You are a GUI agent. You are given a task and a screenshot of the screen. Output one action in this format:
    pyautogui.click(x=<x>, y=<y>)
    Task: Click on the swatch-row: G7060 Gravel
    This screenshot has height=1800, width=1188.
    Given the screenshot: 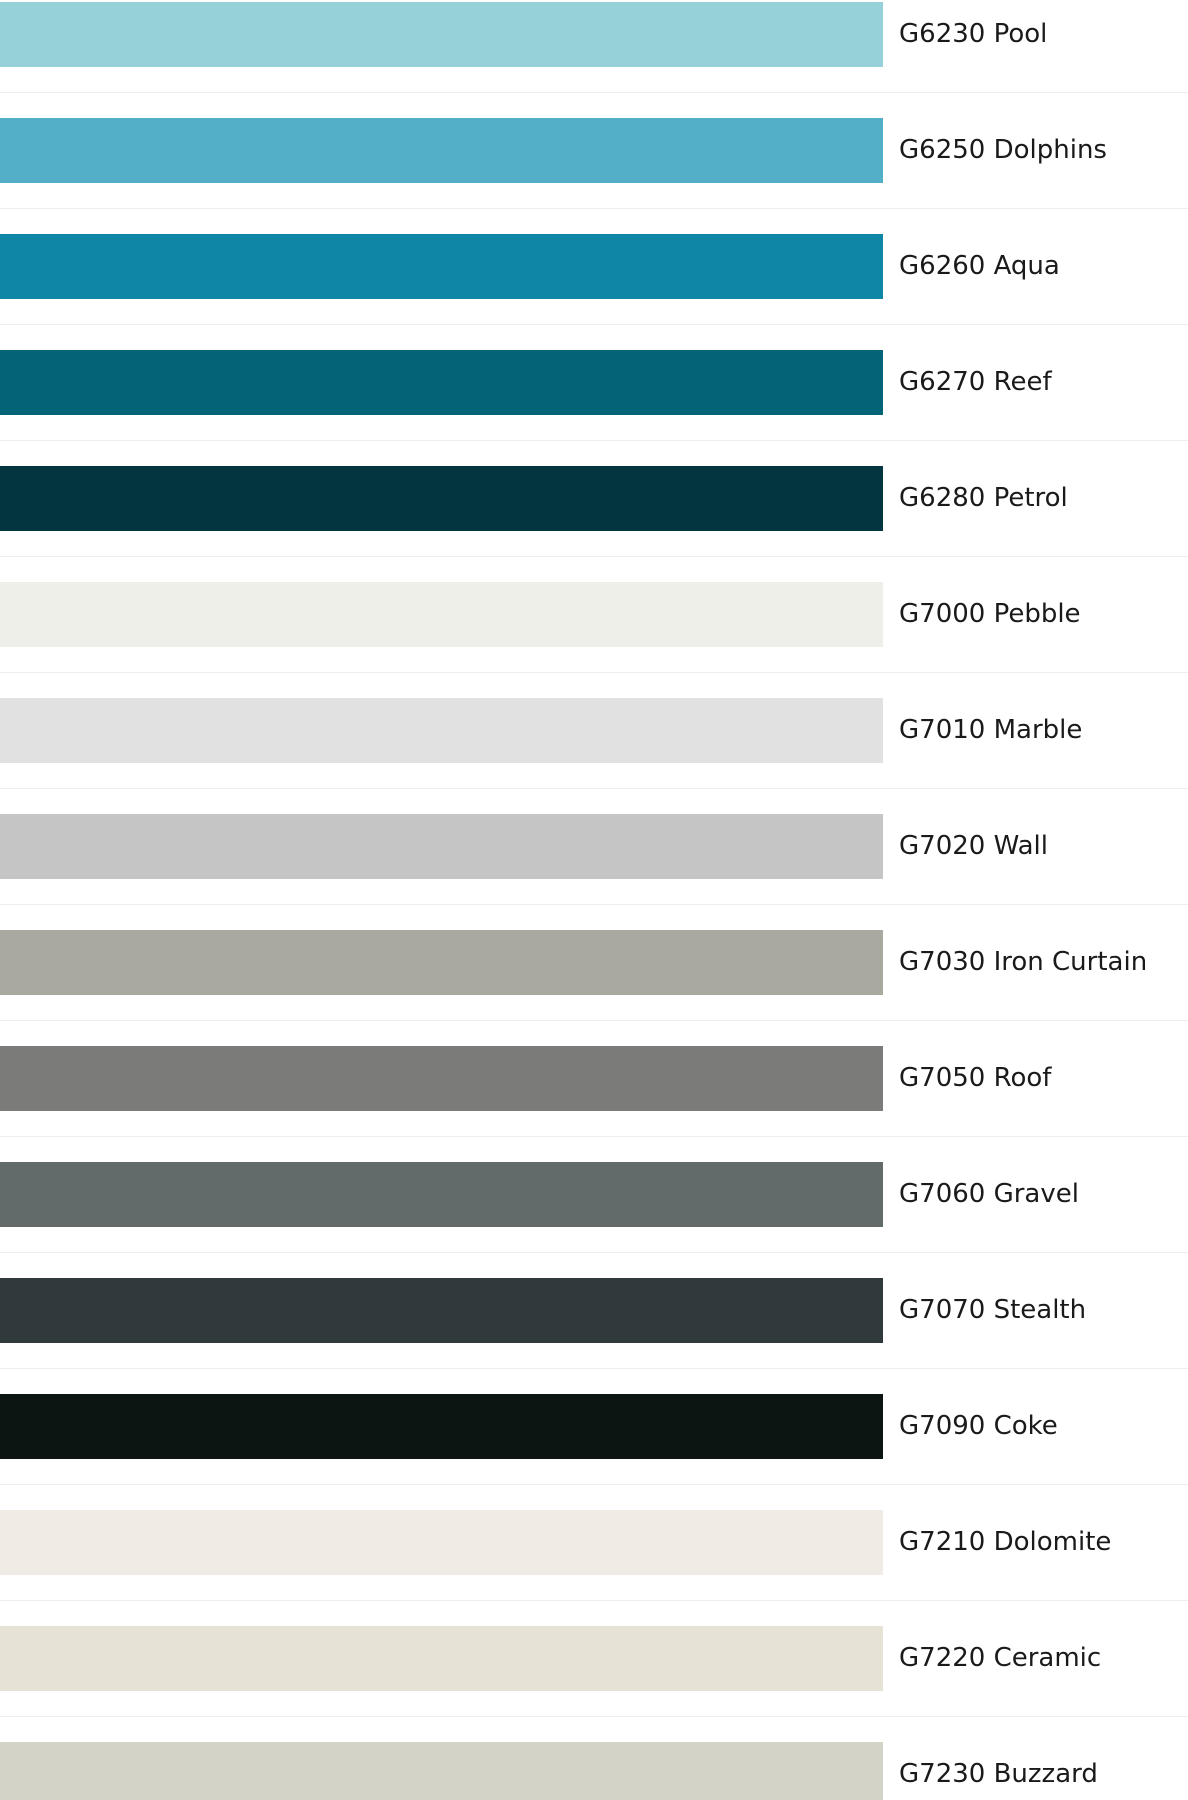 What is the action you would take?
    pyautogui.click(x=594, y=1218)
    